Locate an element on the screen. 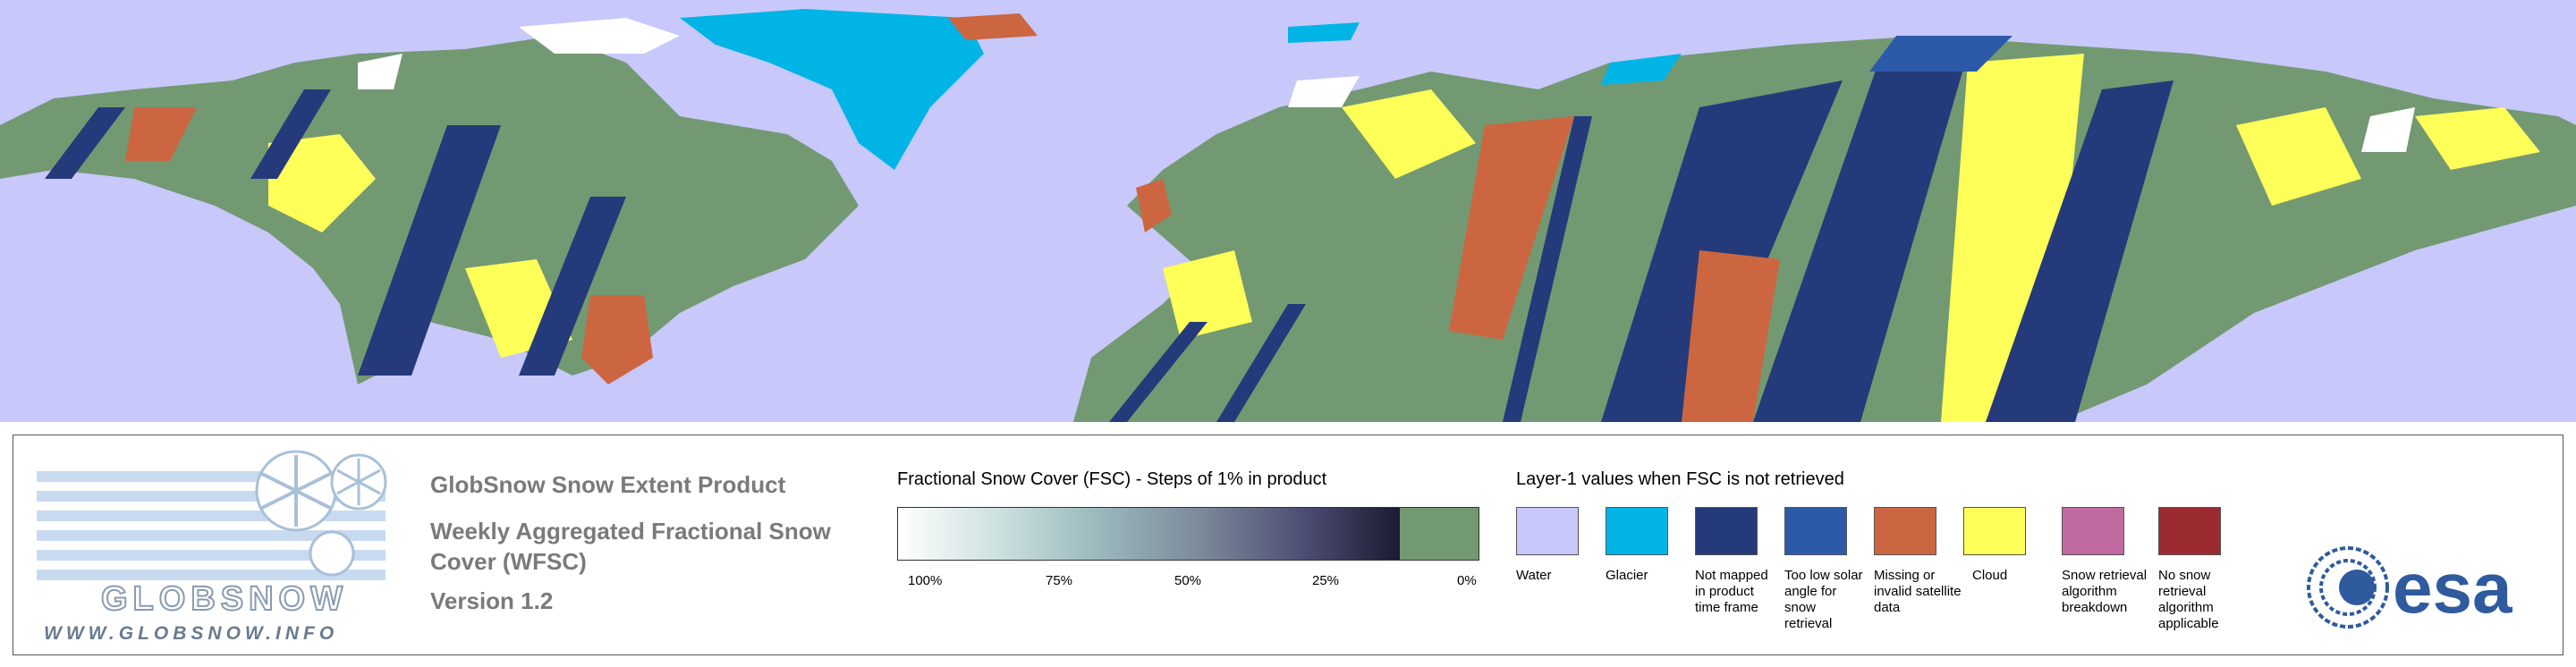  low-solar-swath is located at coordinates (1940, 54).